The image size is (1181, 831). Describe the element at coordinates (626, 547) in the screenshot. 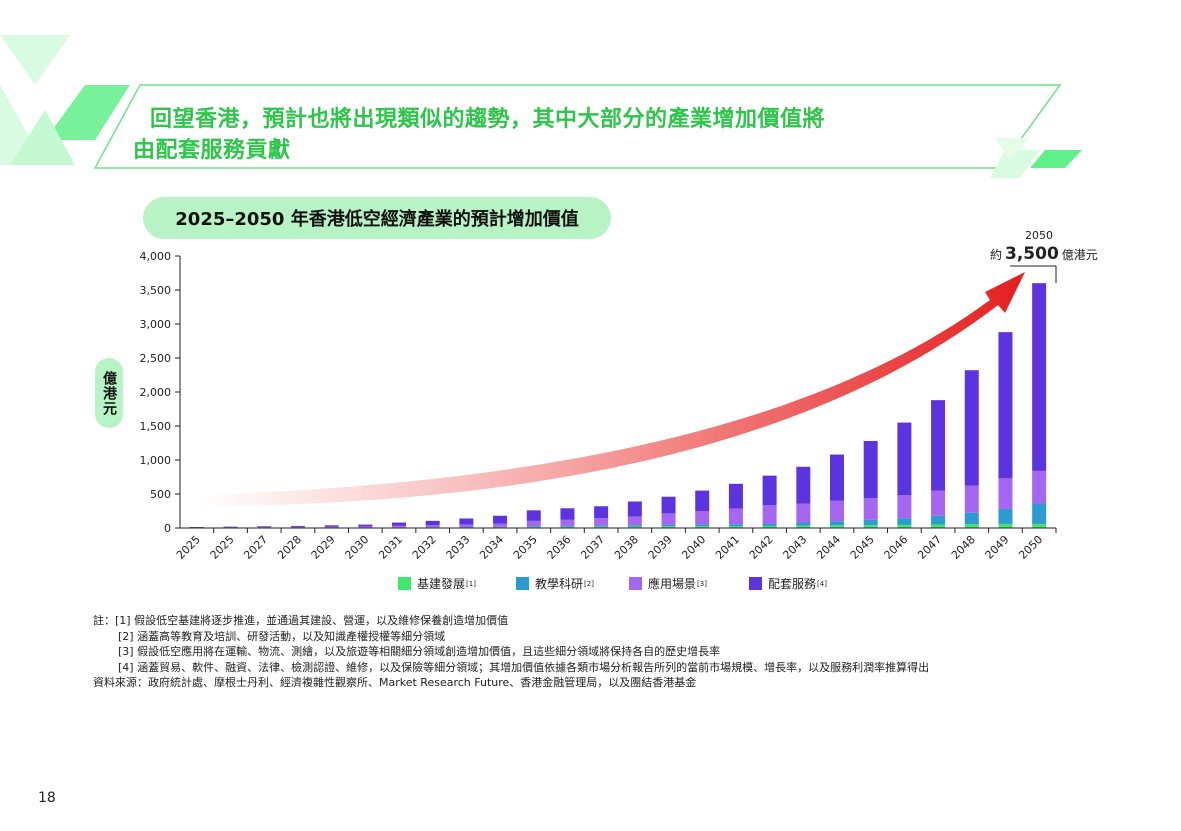

I see `x-tick-label: 2038` at that location.